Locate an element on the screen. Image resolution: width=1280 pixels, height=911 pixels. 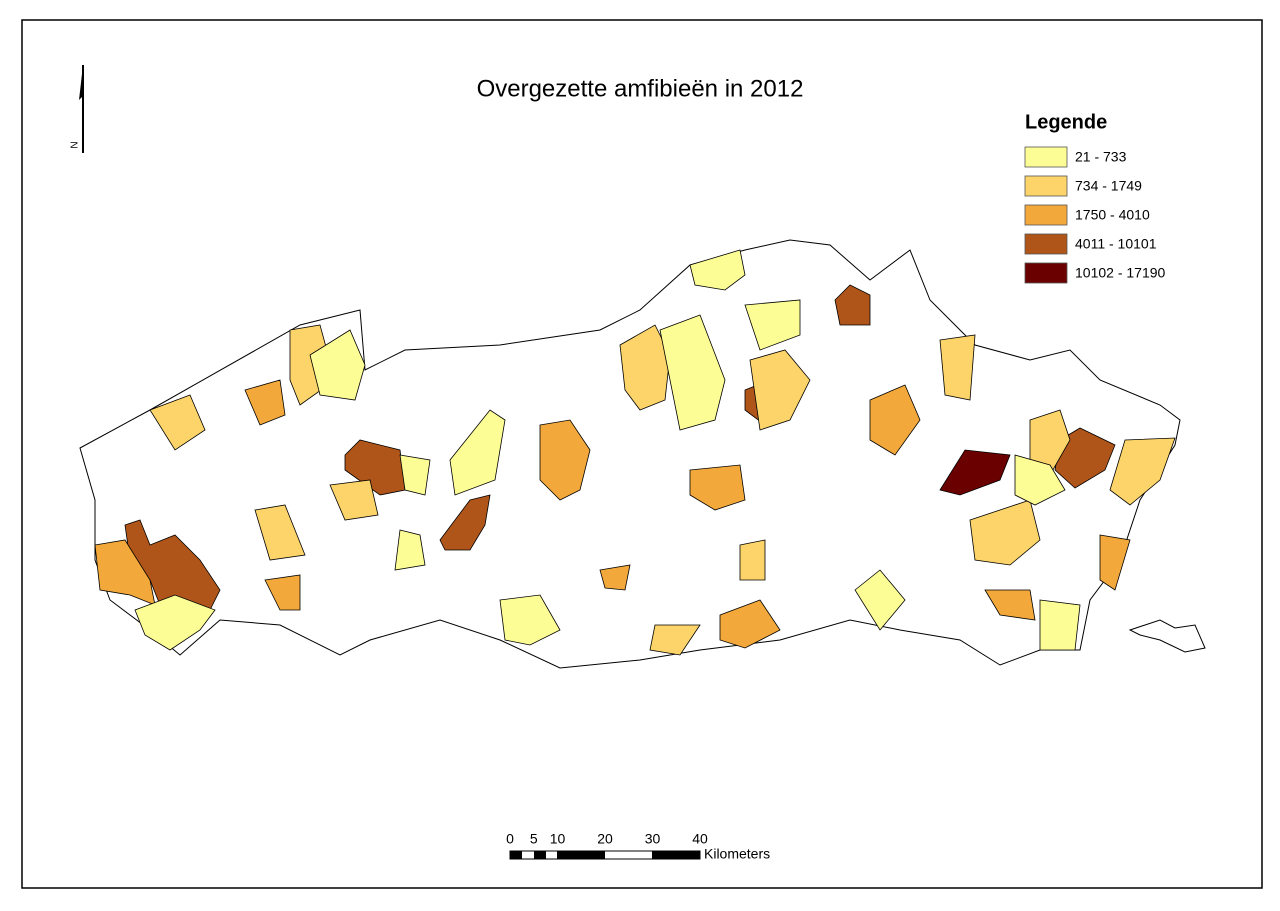
north-arrow: N is located at coordinates (77, 109).